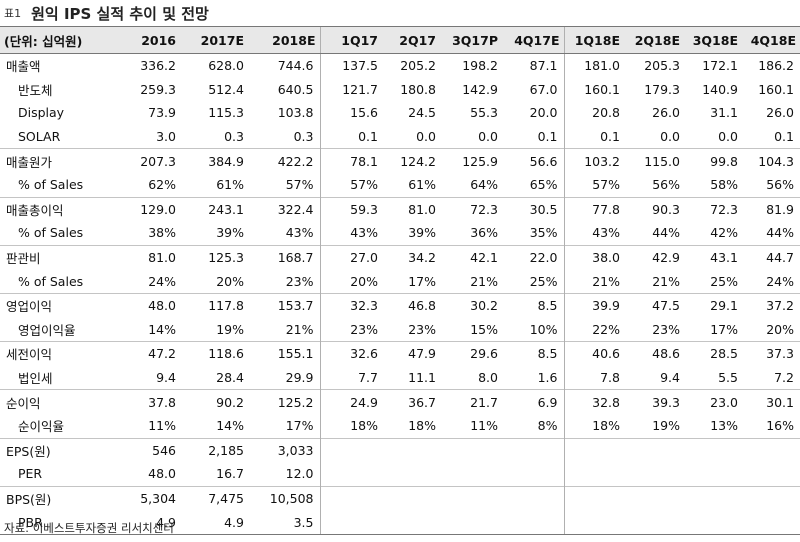 This screenshot has width=800, height=542. What do you see at coordinates (230, 378) in the screenshot?
I see `table-cell: 28.4` at bounding box center [230, 378].